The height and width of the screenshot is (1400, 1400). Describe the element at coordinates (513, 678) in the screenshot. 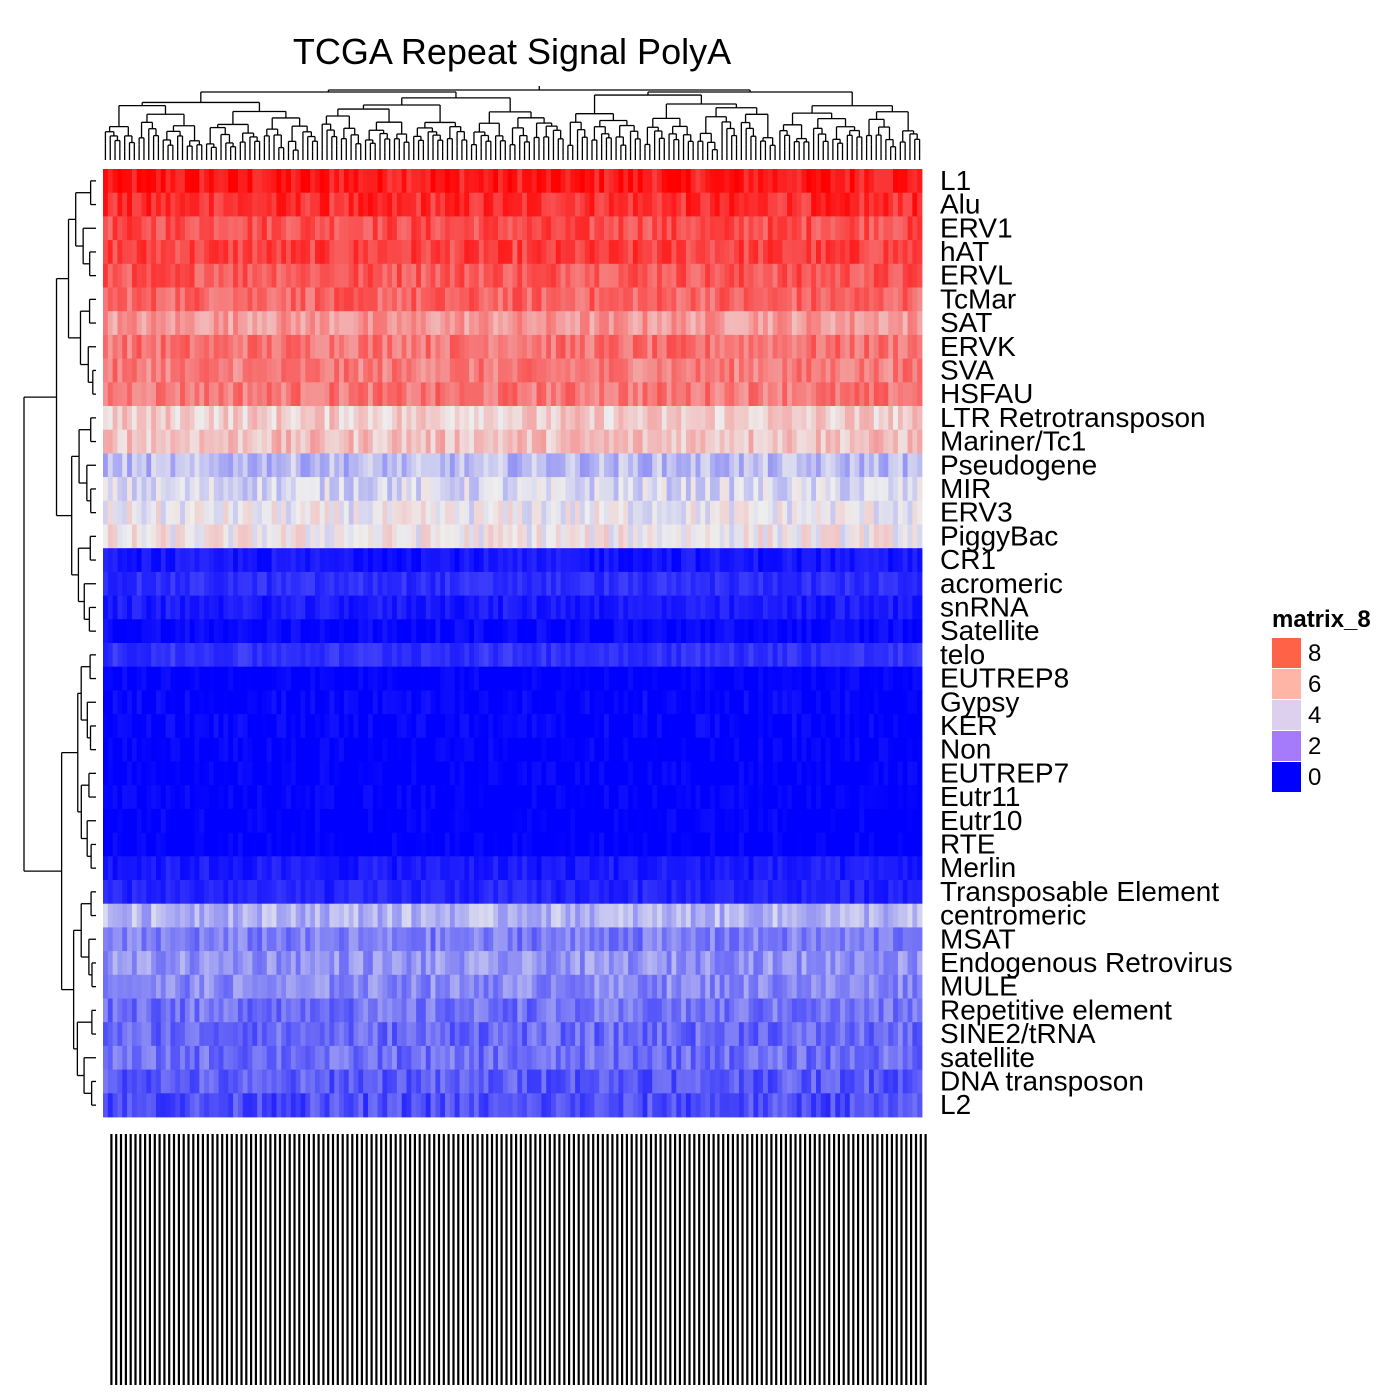

I see `heatmap-row` at that location.